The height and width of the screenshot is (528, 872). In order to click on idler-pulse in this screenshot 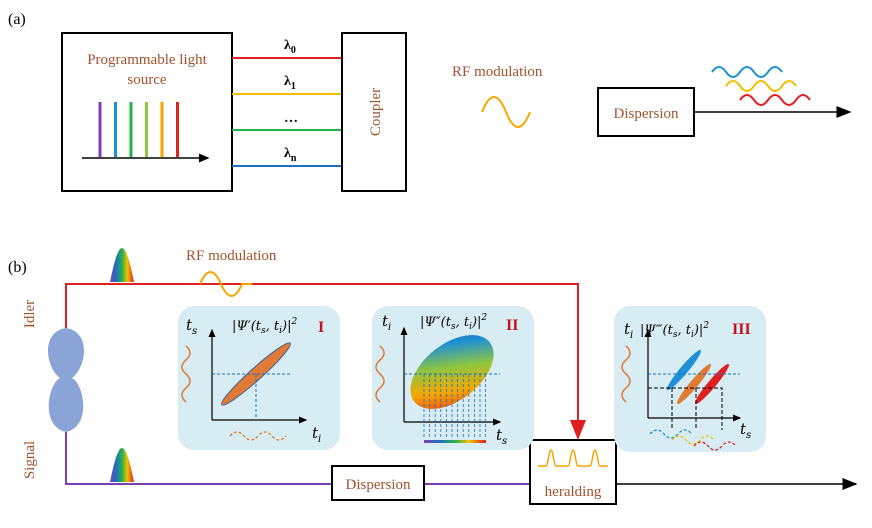, I will do `click(122, 265)`.